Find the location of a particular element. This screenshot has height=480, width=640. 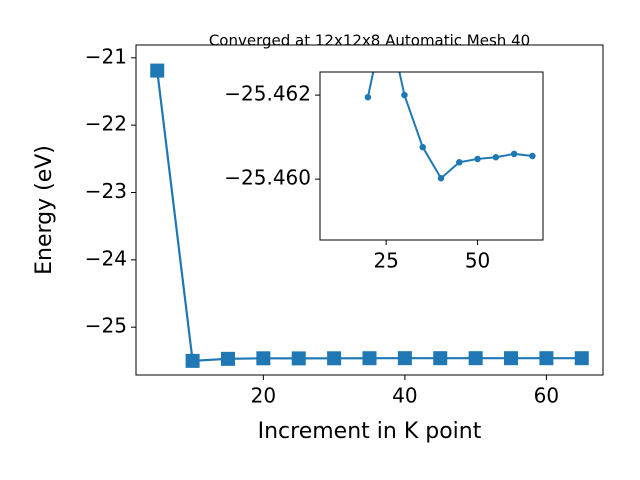

plot-content is located at coordinates (450, 127).